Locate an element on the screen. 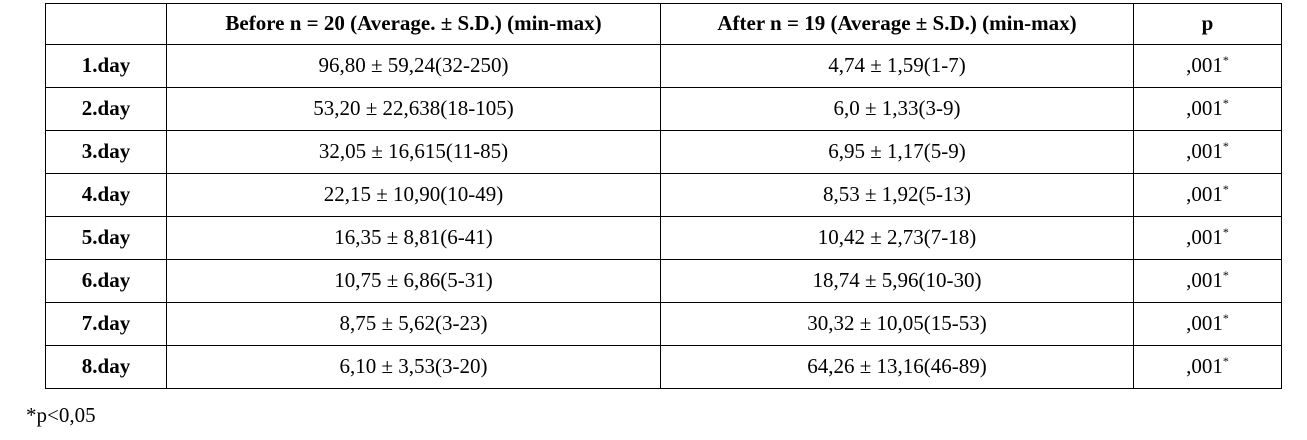  row-label: 7.day is located at coordinates (106, 324).